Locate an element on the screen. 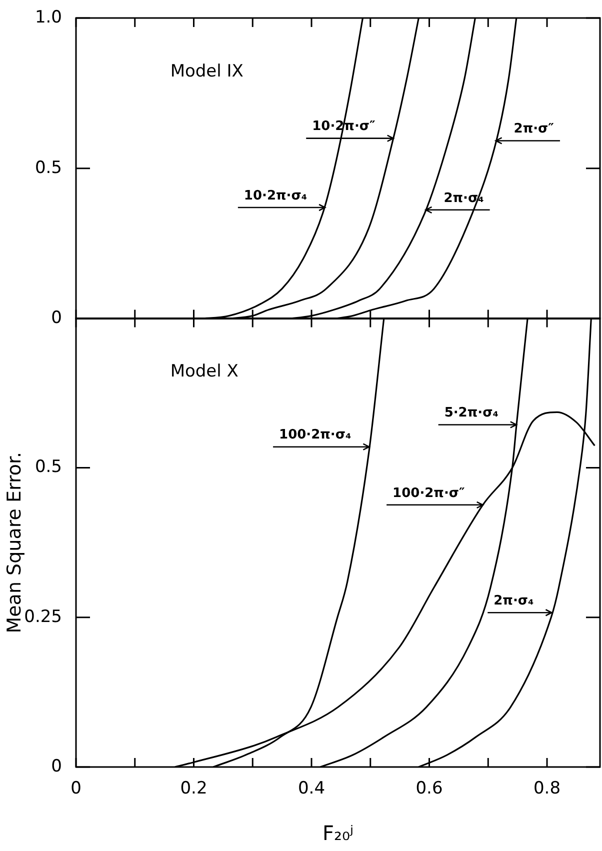 Image resolution: width=602 pixels, height=851 pixels. annotation: 100·2π·σ″ is located at coordinates (429, 493).